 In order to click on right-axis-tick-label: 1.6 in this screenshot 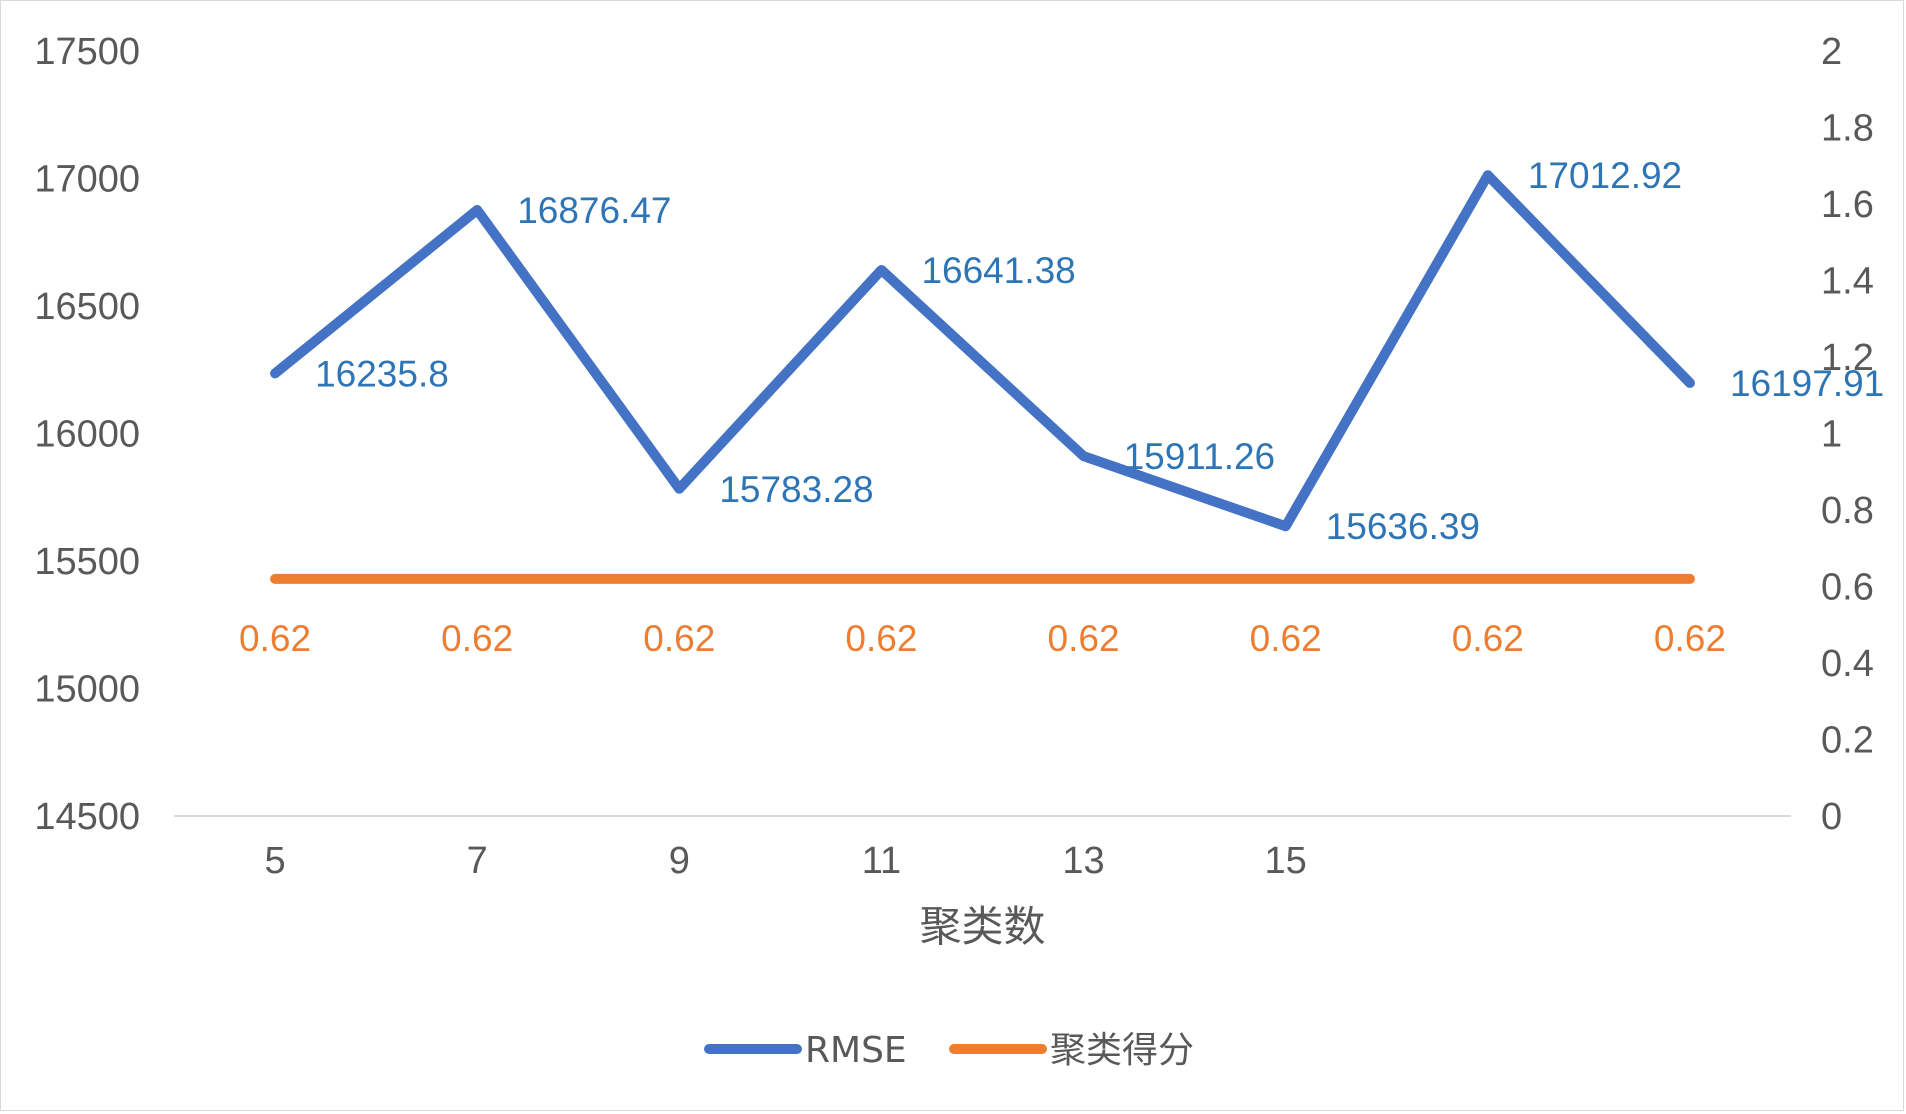, I will do `click(1847, 205)`.